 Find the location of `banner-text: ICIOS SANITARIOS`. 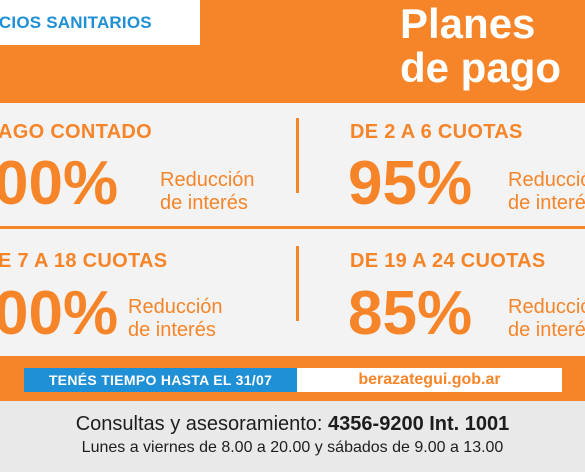

banner-text: ICIOS SANITARIOS is located at coordinates (76, 22).